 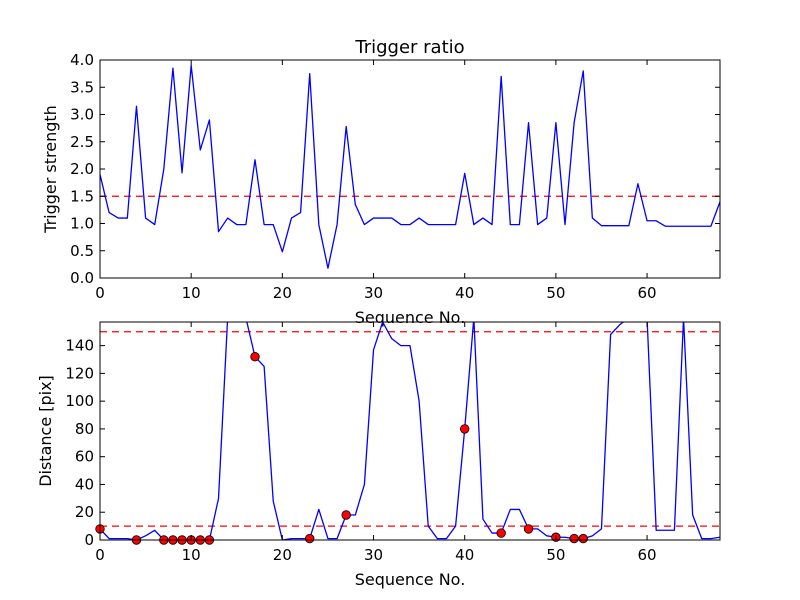 What do you see at coordinates (50, 169) in the screenshot?
I see `y-axis-label: Trigger strength` at bounding box center [50, 169].